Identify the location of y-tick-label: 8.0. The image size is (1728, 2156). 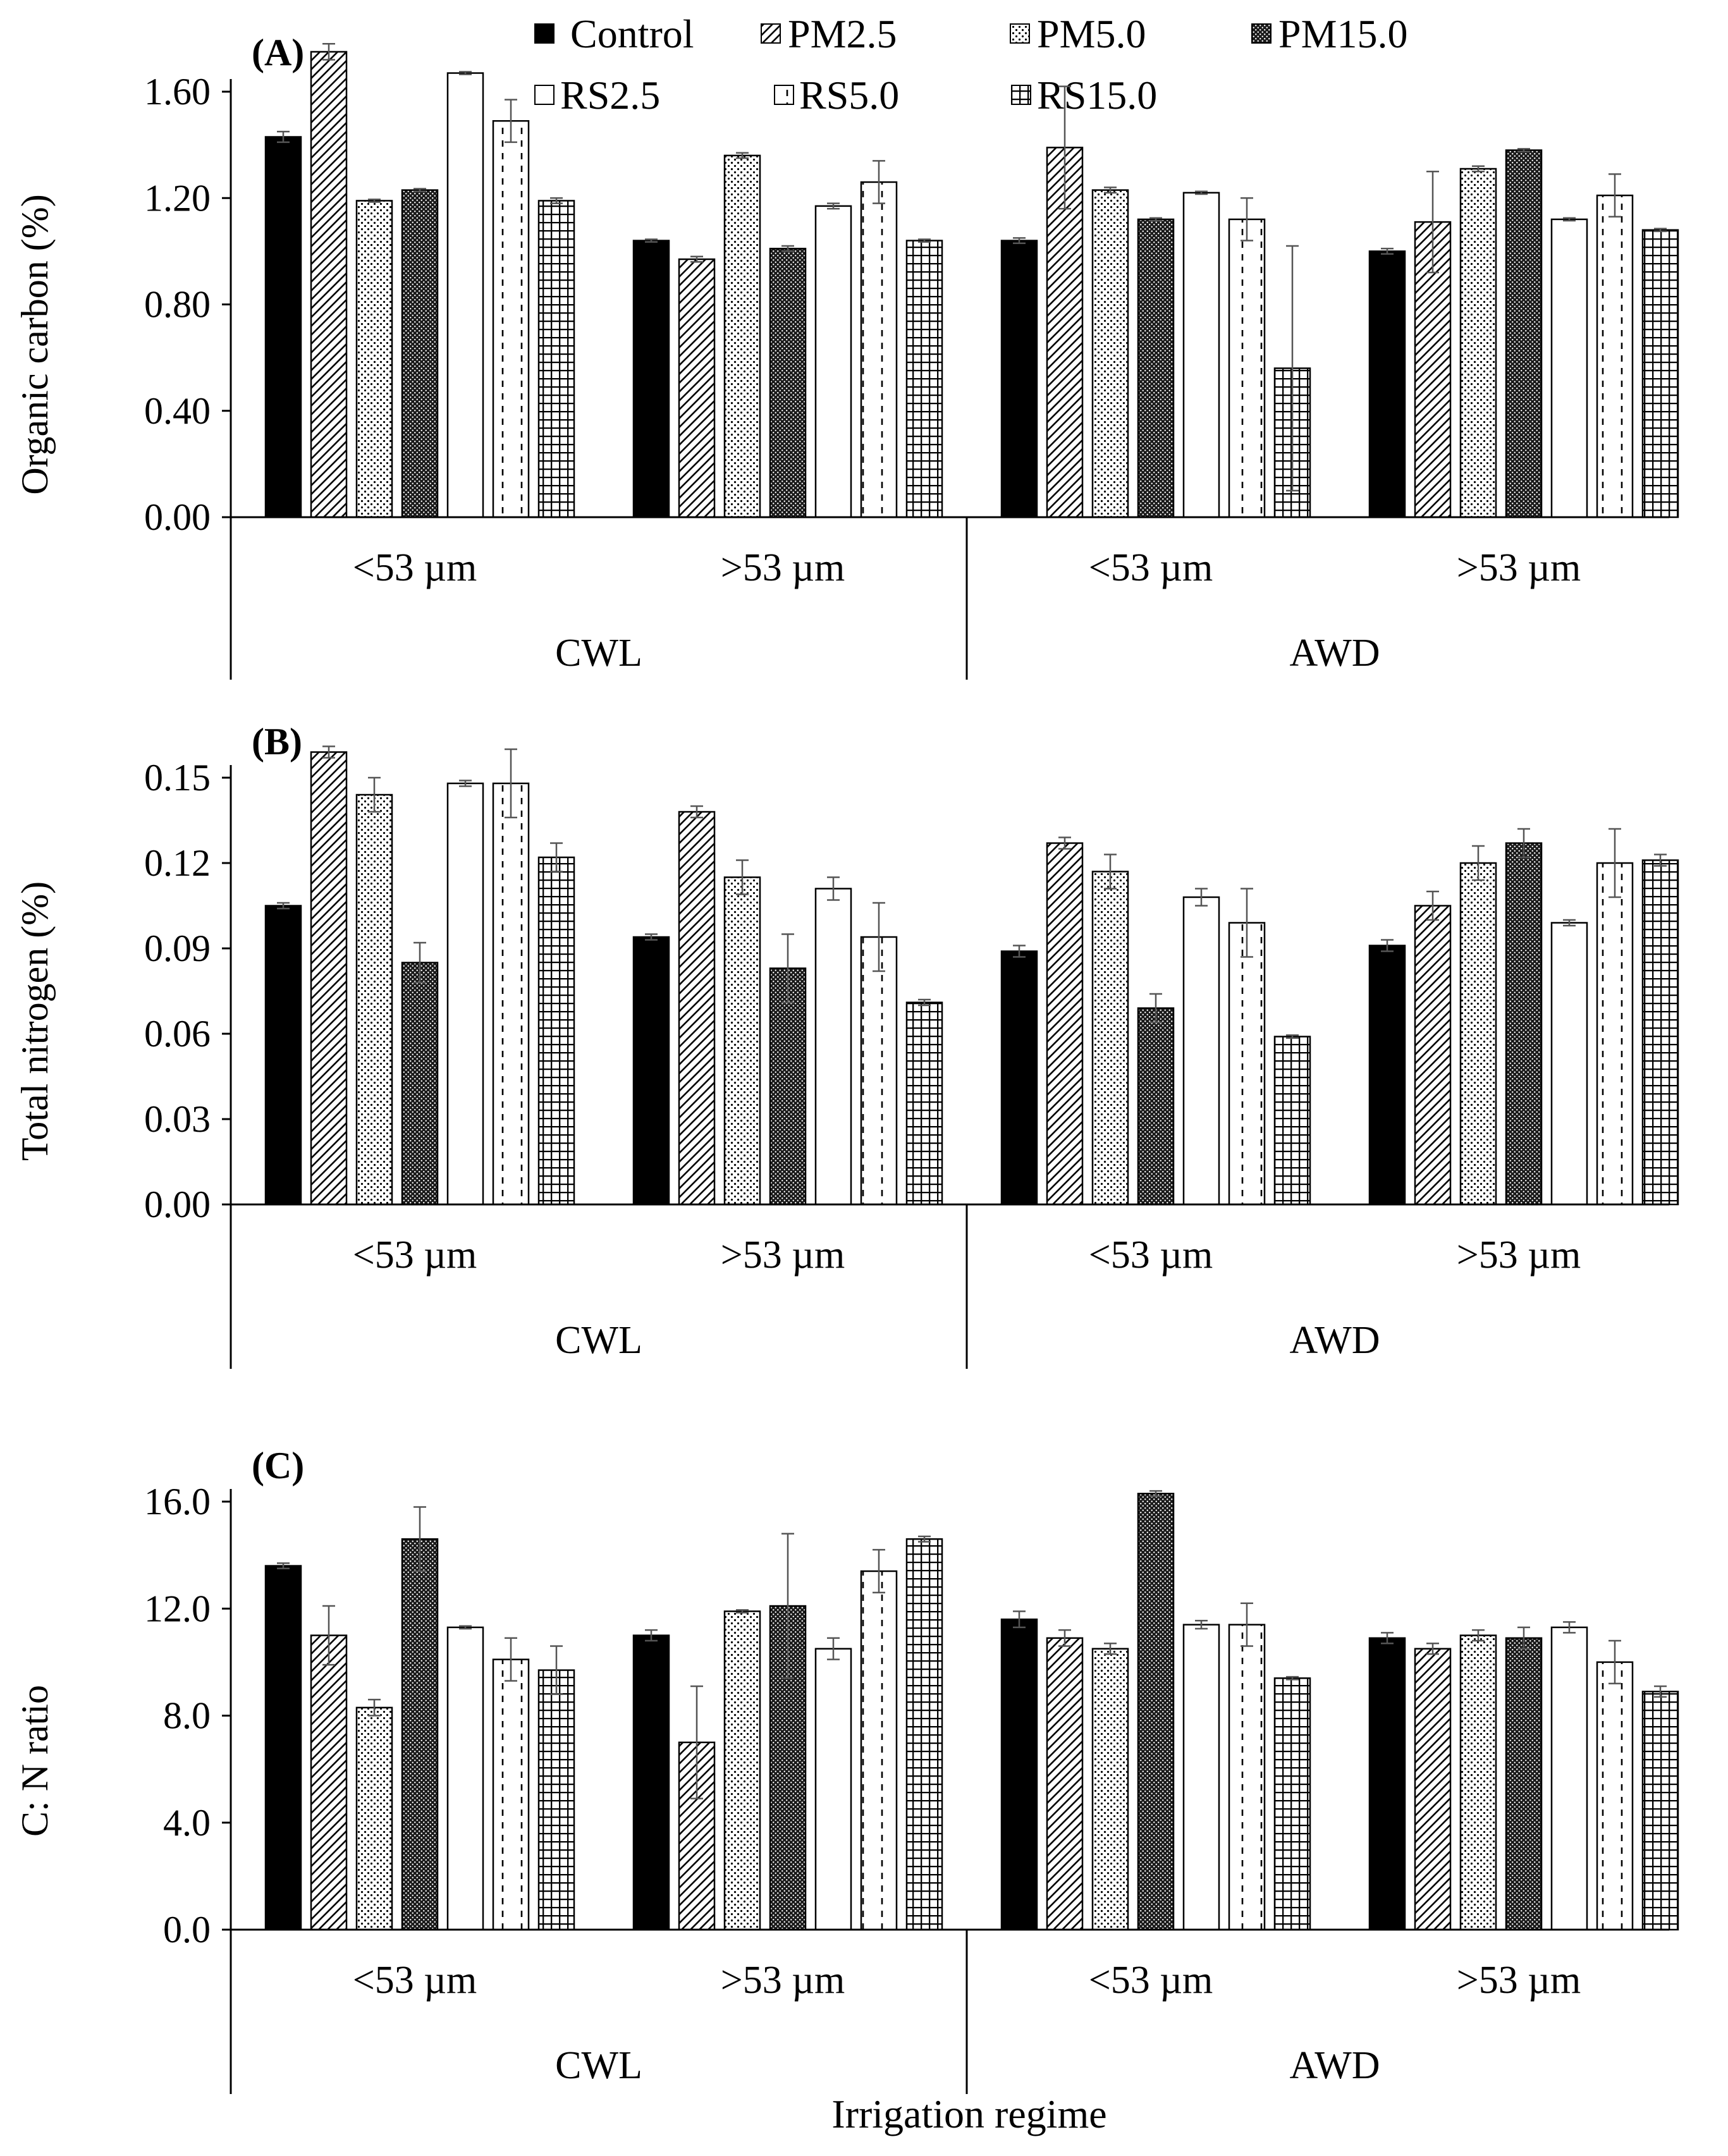
(187, 1716).